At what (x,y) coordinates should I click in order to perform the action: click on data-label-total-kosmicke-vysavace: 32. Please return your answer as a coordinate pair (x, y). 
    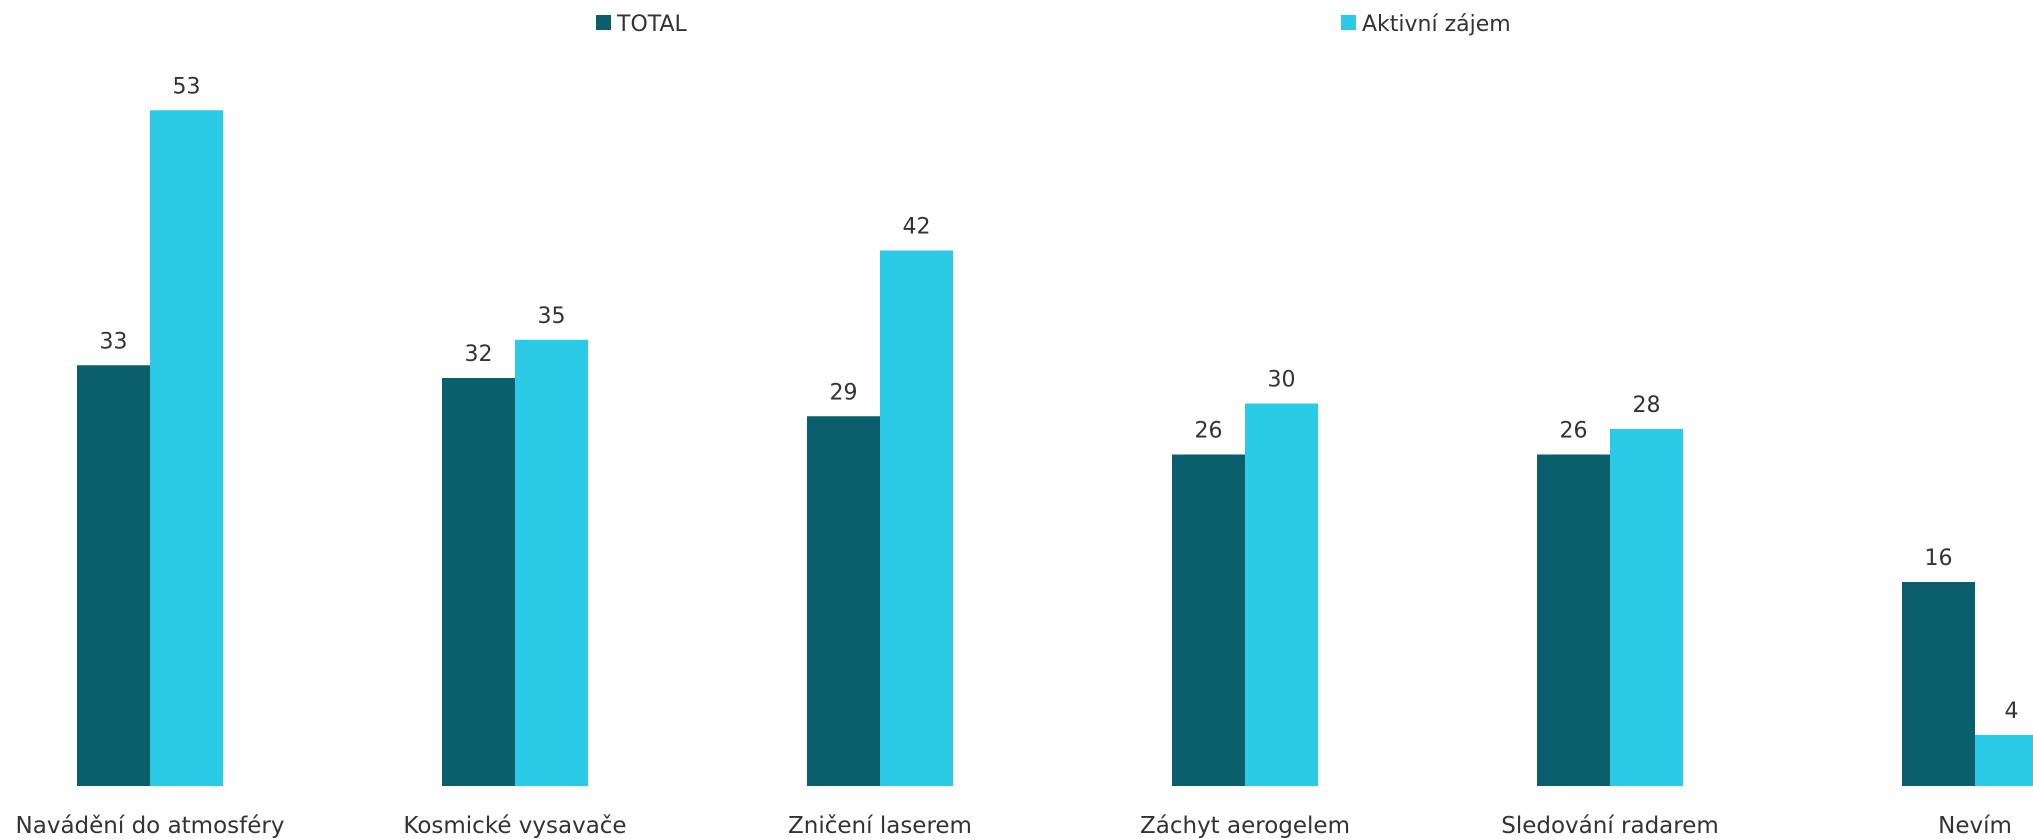
    Looking at the image, I should click on (479, 354).